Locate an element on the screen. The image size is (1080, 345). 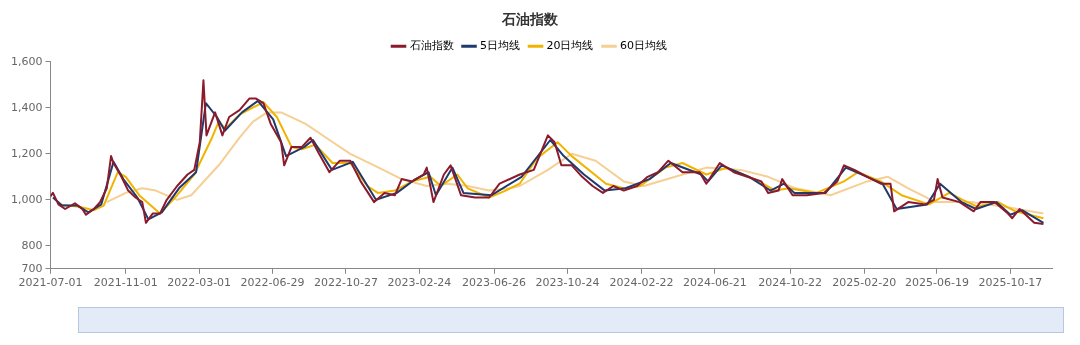
x-tick-label: 2023-10-24 is located at coordinates (567, 283).